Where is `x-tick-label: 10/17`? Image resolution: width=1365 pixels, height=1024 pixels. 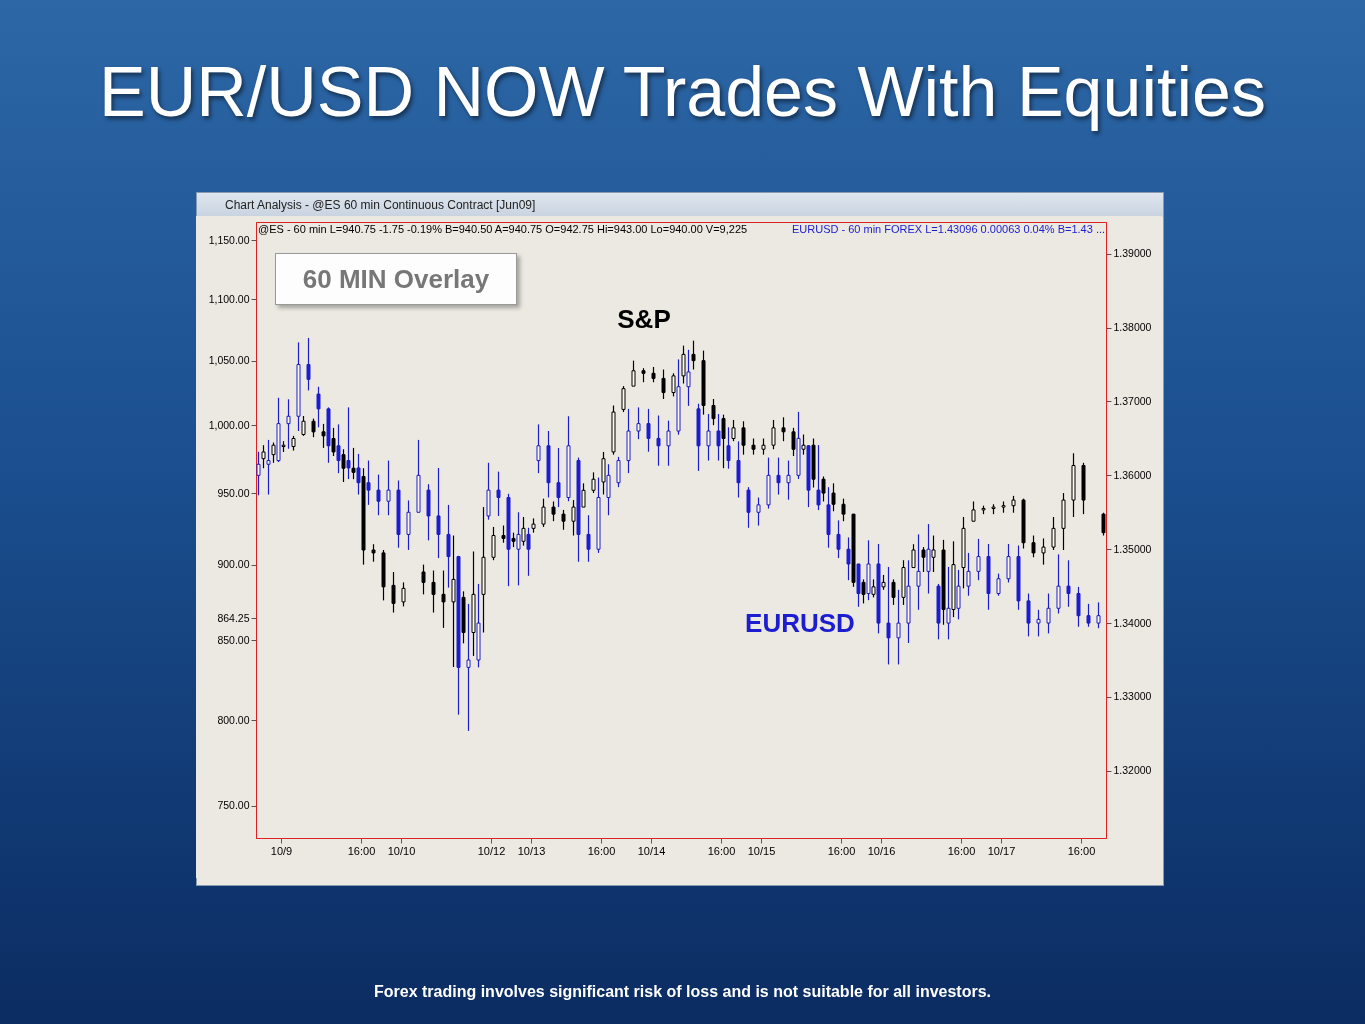
x-tick-label: 10/17 is located at coordinates (1001, 850).